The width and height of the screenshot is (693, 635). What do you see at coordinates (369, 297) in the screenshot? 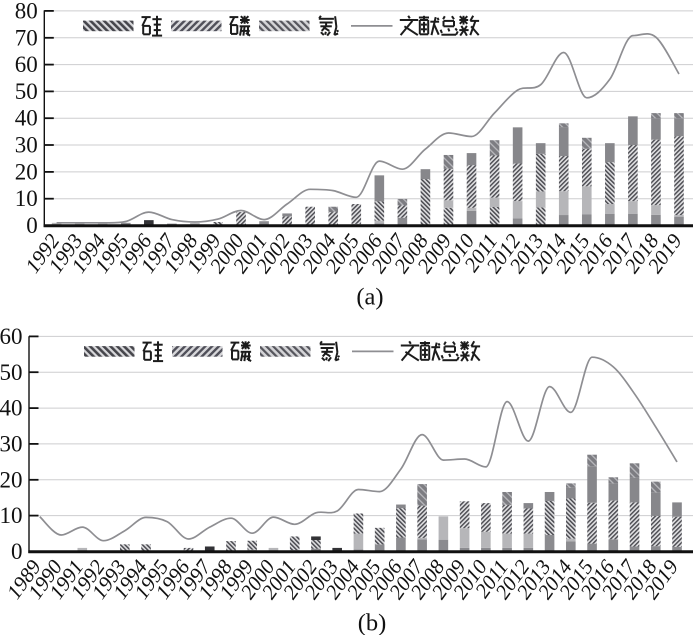
I see `svg-text: (a)` at bounding box center [369, 297].